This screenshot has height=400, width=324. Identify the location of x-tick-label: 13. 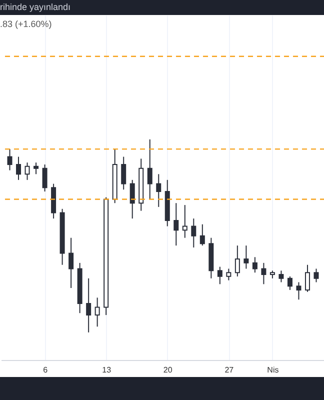
(107, 370).